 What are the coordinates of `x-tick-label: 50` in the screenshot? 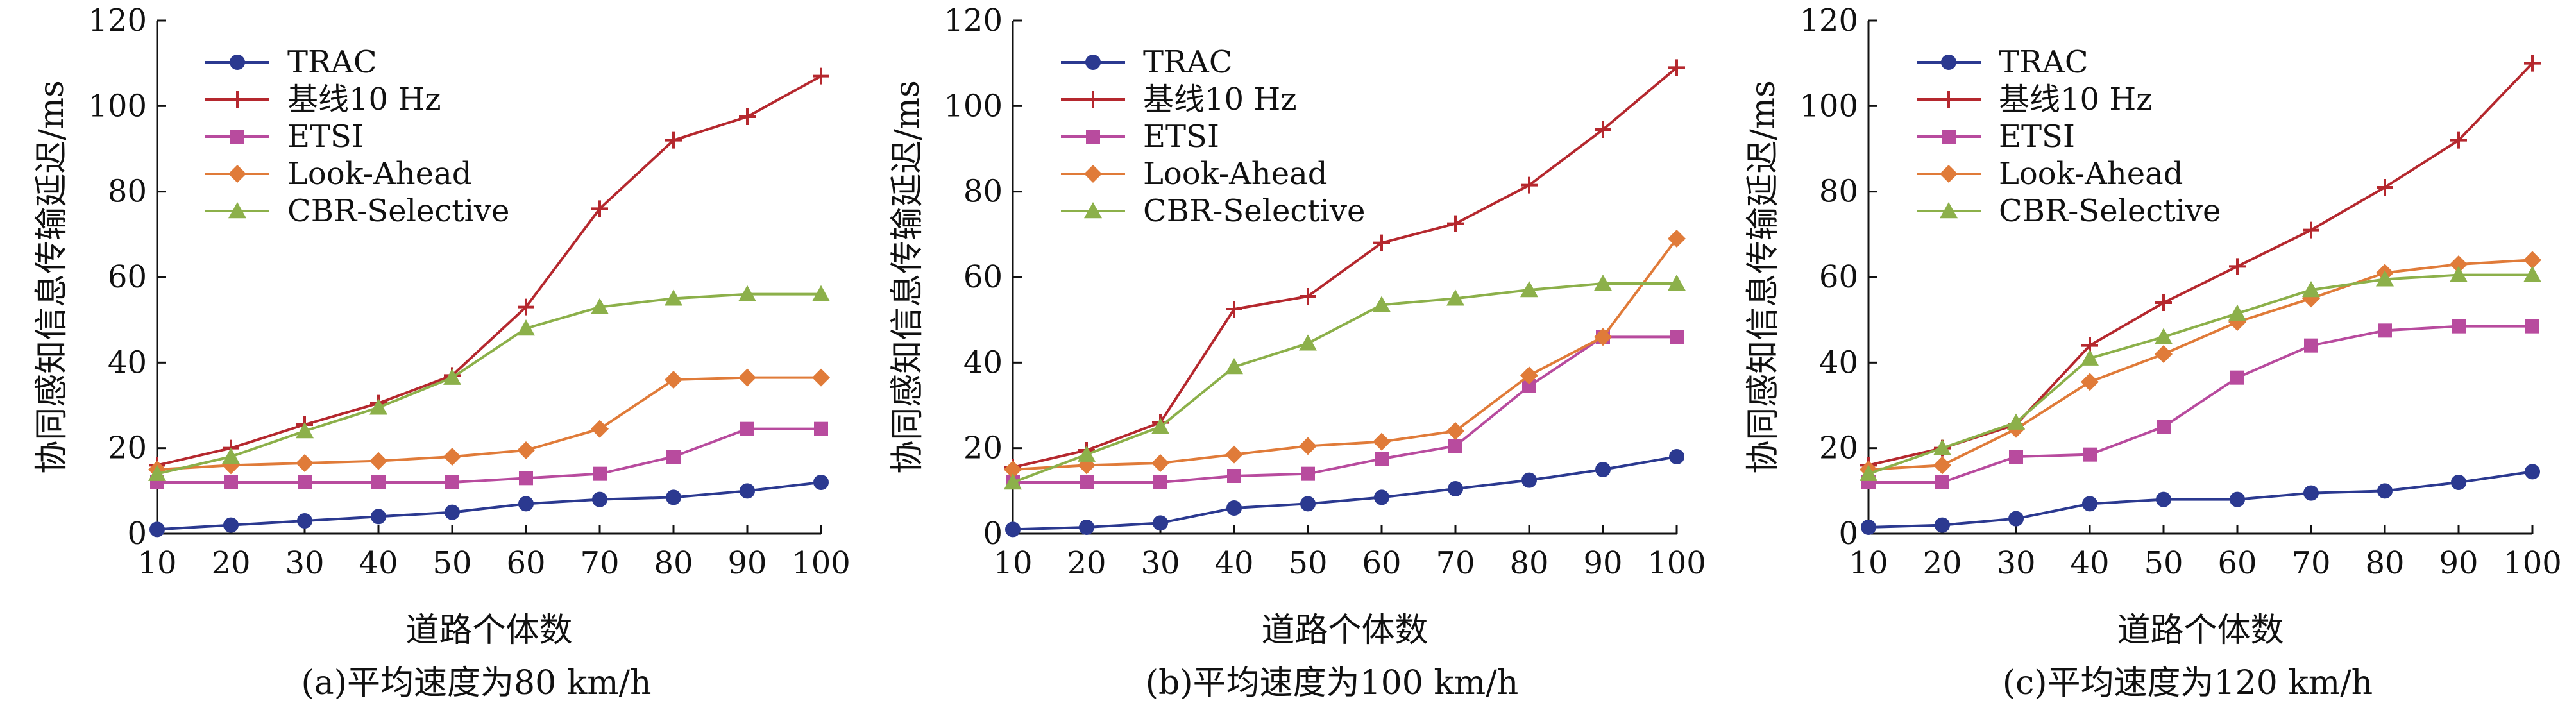 It's located at (1307, 563).